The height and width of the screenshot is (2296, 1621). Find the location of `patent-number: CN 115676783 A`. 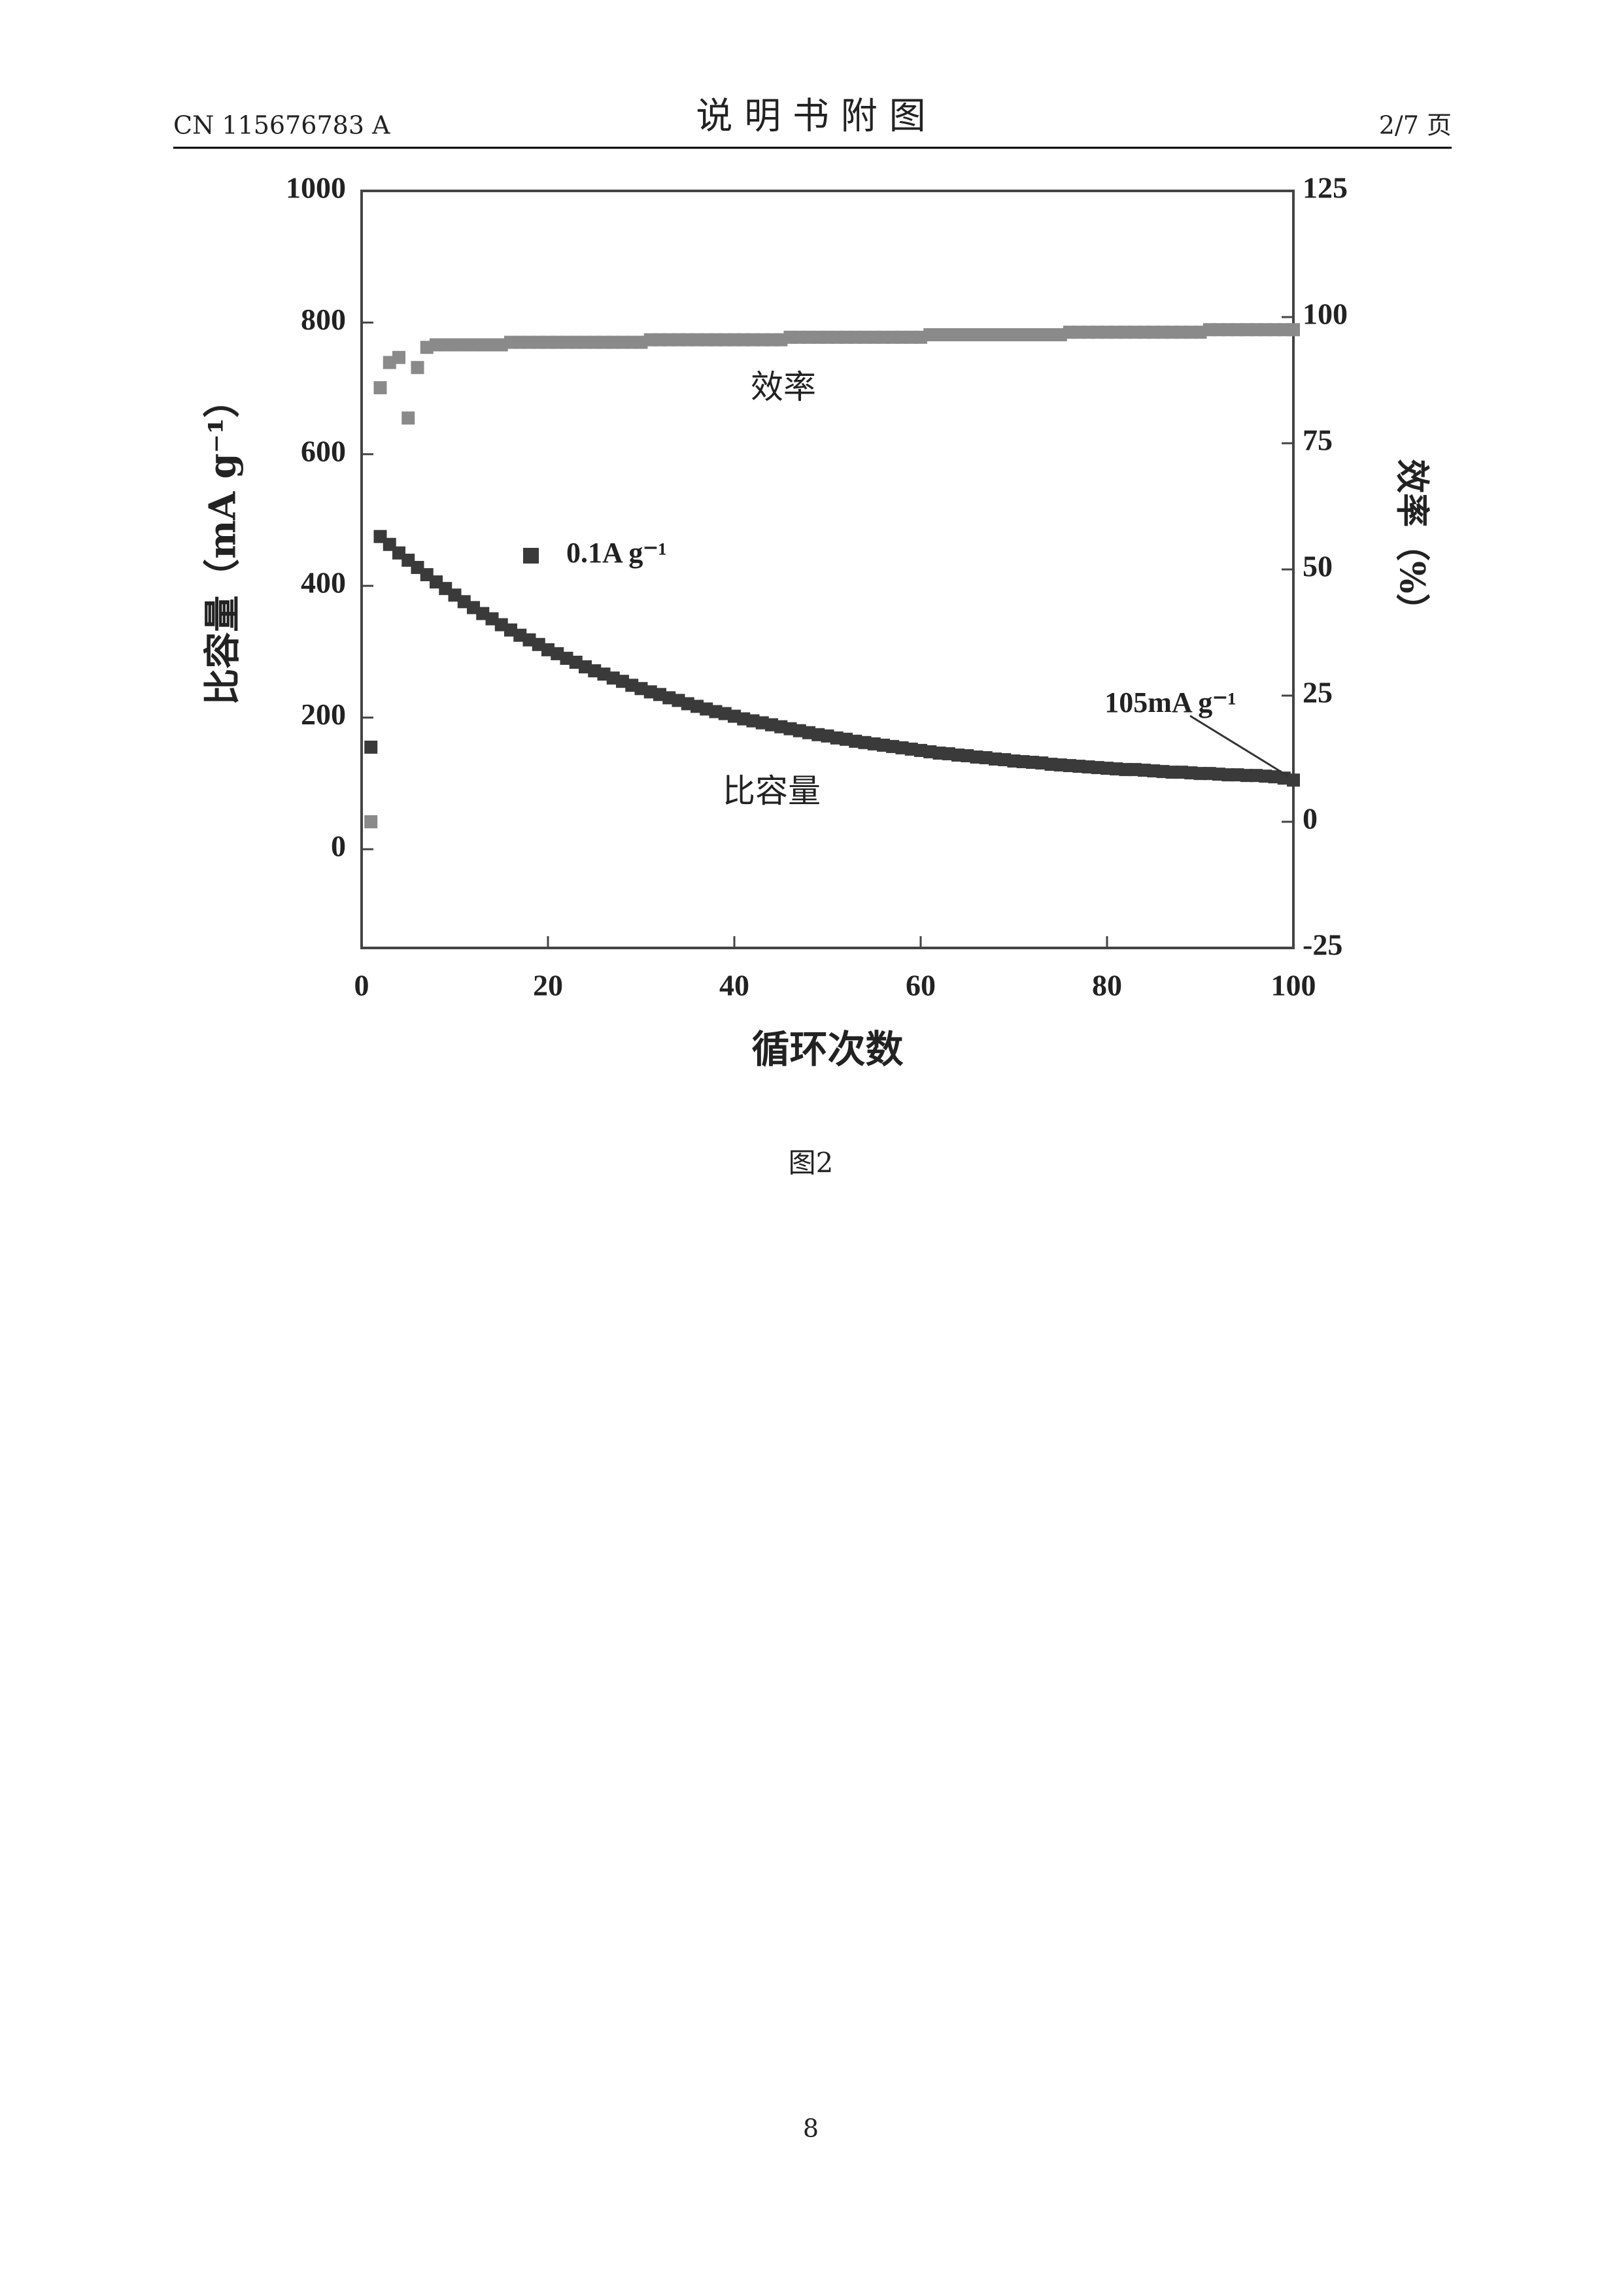

patent-number: CN 115676783 A is located at coordinates (281, 126).